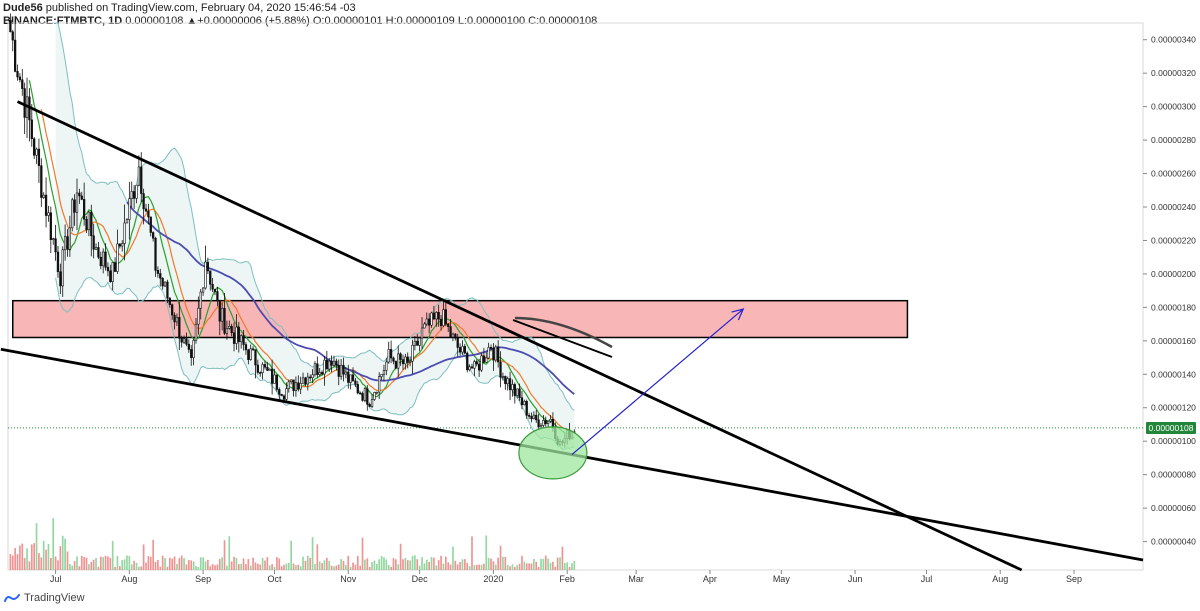 This screenshot has height=611, width=1200. I want to click on y-tick-label: 0.00000100, so click(1173, 441).